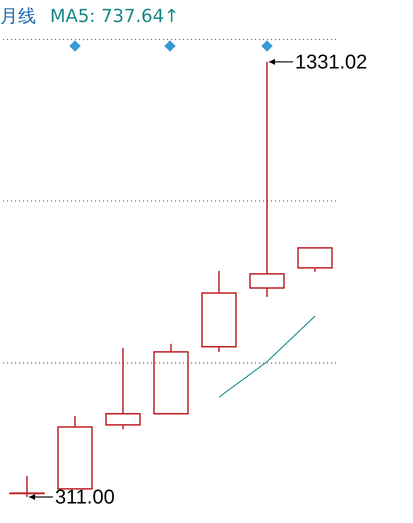  Describe the element at coordinates (331, 62) in the screenshot. I see `annotation: 1331.02` at that location.